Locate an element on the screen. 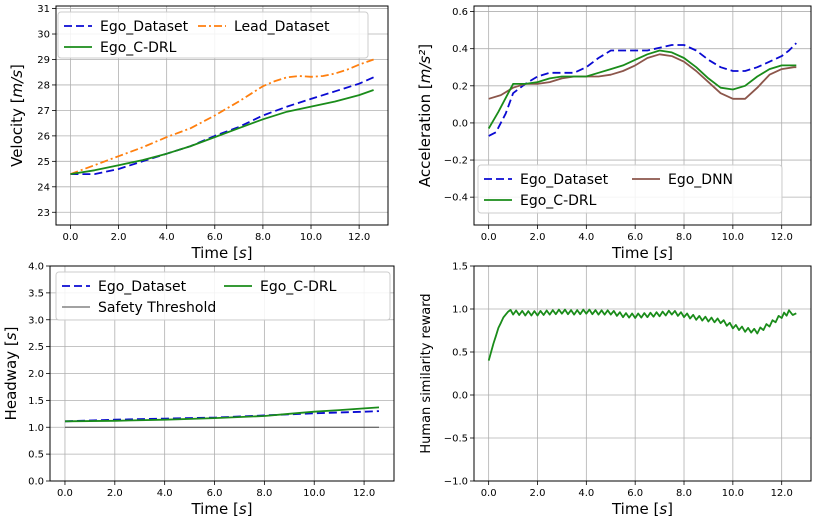 The width and height of the screenshot is (830, 527). legend-entry: Lead_Dataset is located at coordinates (282, 27).